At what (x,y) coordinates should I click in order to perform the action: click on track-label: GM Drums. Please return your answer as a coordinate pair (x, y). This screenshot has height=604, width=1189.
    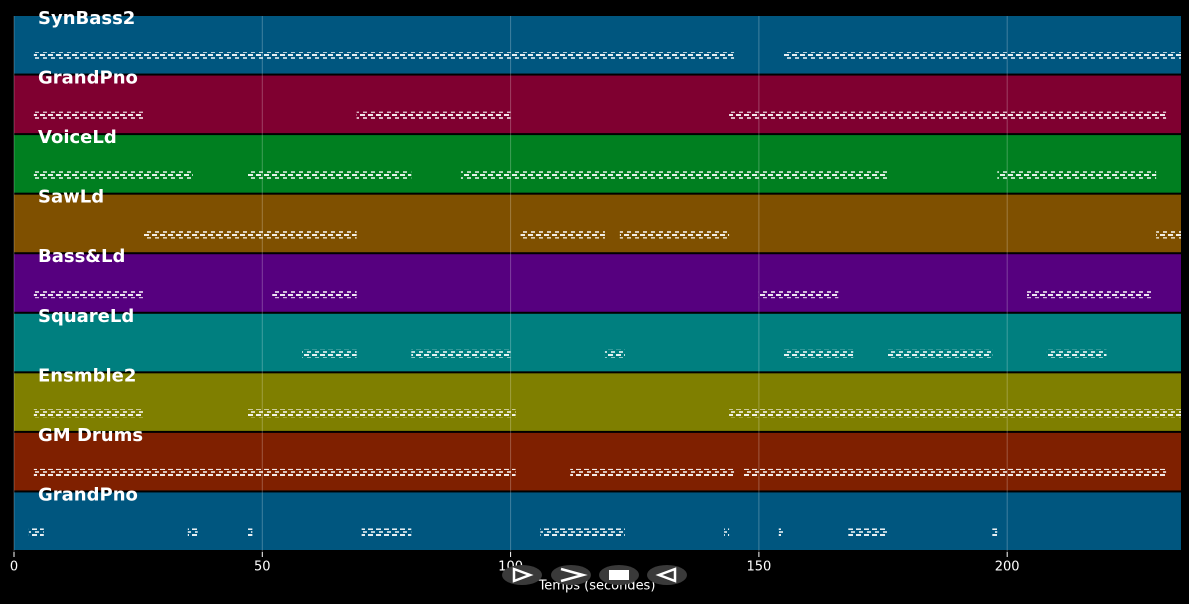
    Looking at the image, I should click on (90, 435).